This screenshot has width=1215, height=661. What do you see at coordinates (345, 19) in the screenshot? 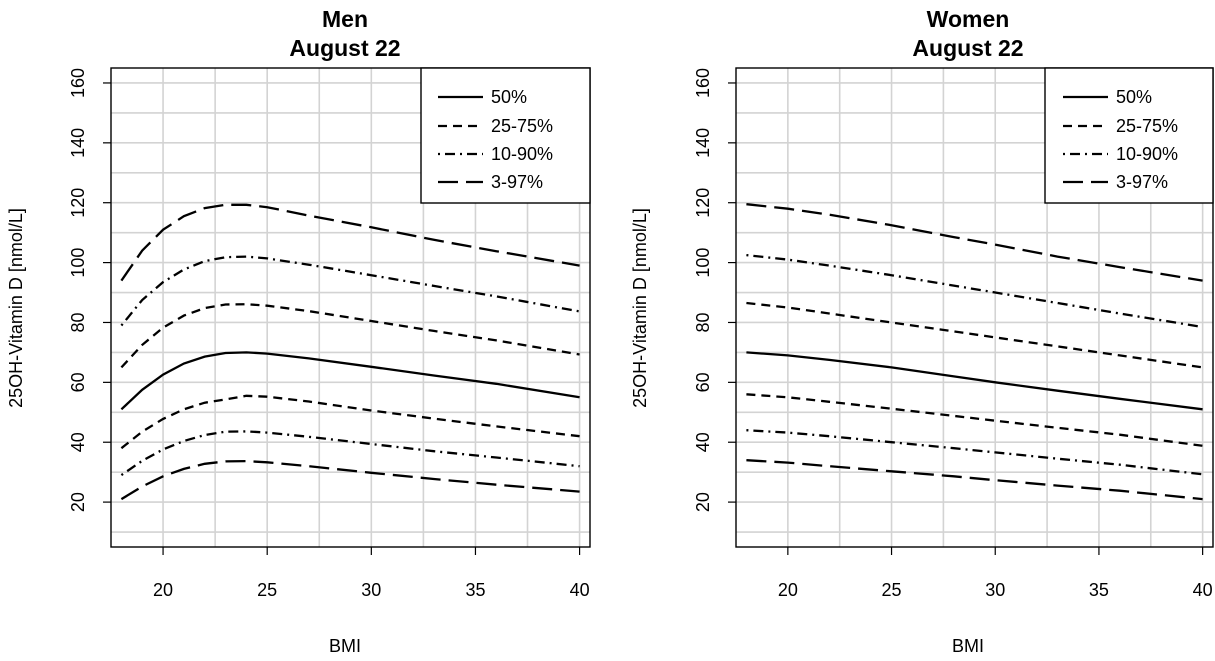
I see `chart-title: Men` at bounding box center [345, 19].